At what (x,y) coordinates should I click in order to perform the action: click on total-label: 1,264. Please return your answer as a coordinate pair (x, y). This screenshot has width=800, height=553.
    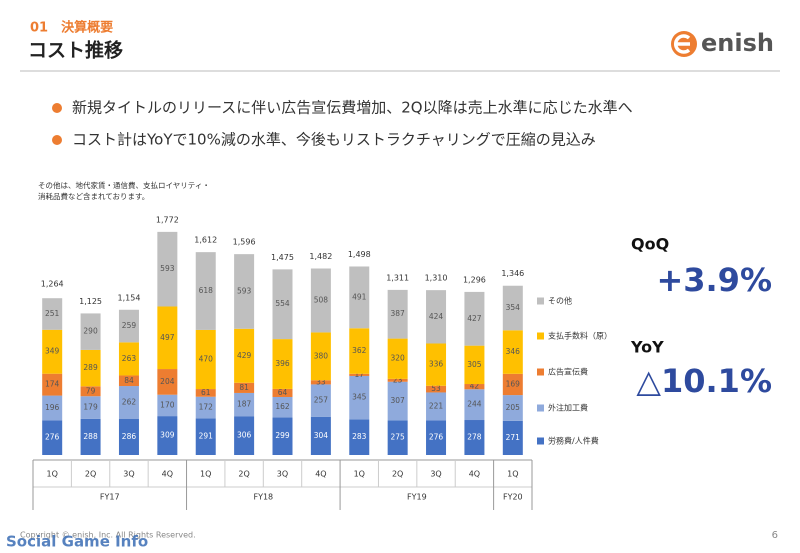
    Looking at the image, I should click on (52, 283).